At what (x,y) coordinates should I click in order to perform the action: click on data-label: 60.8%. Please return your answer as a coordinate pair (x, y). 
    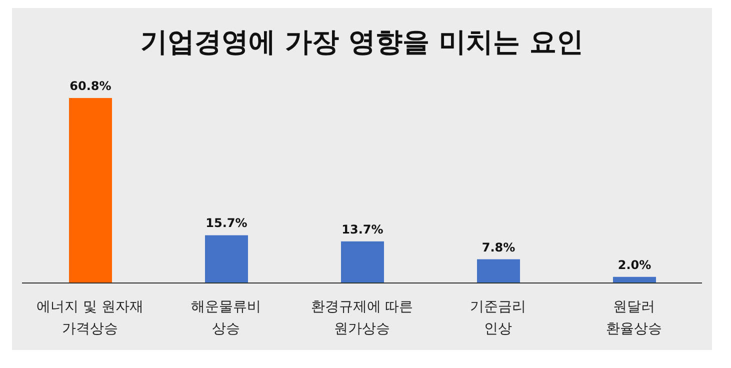
    Looking at the image, I should click on (91, 86).